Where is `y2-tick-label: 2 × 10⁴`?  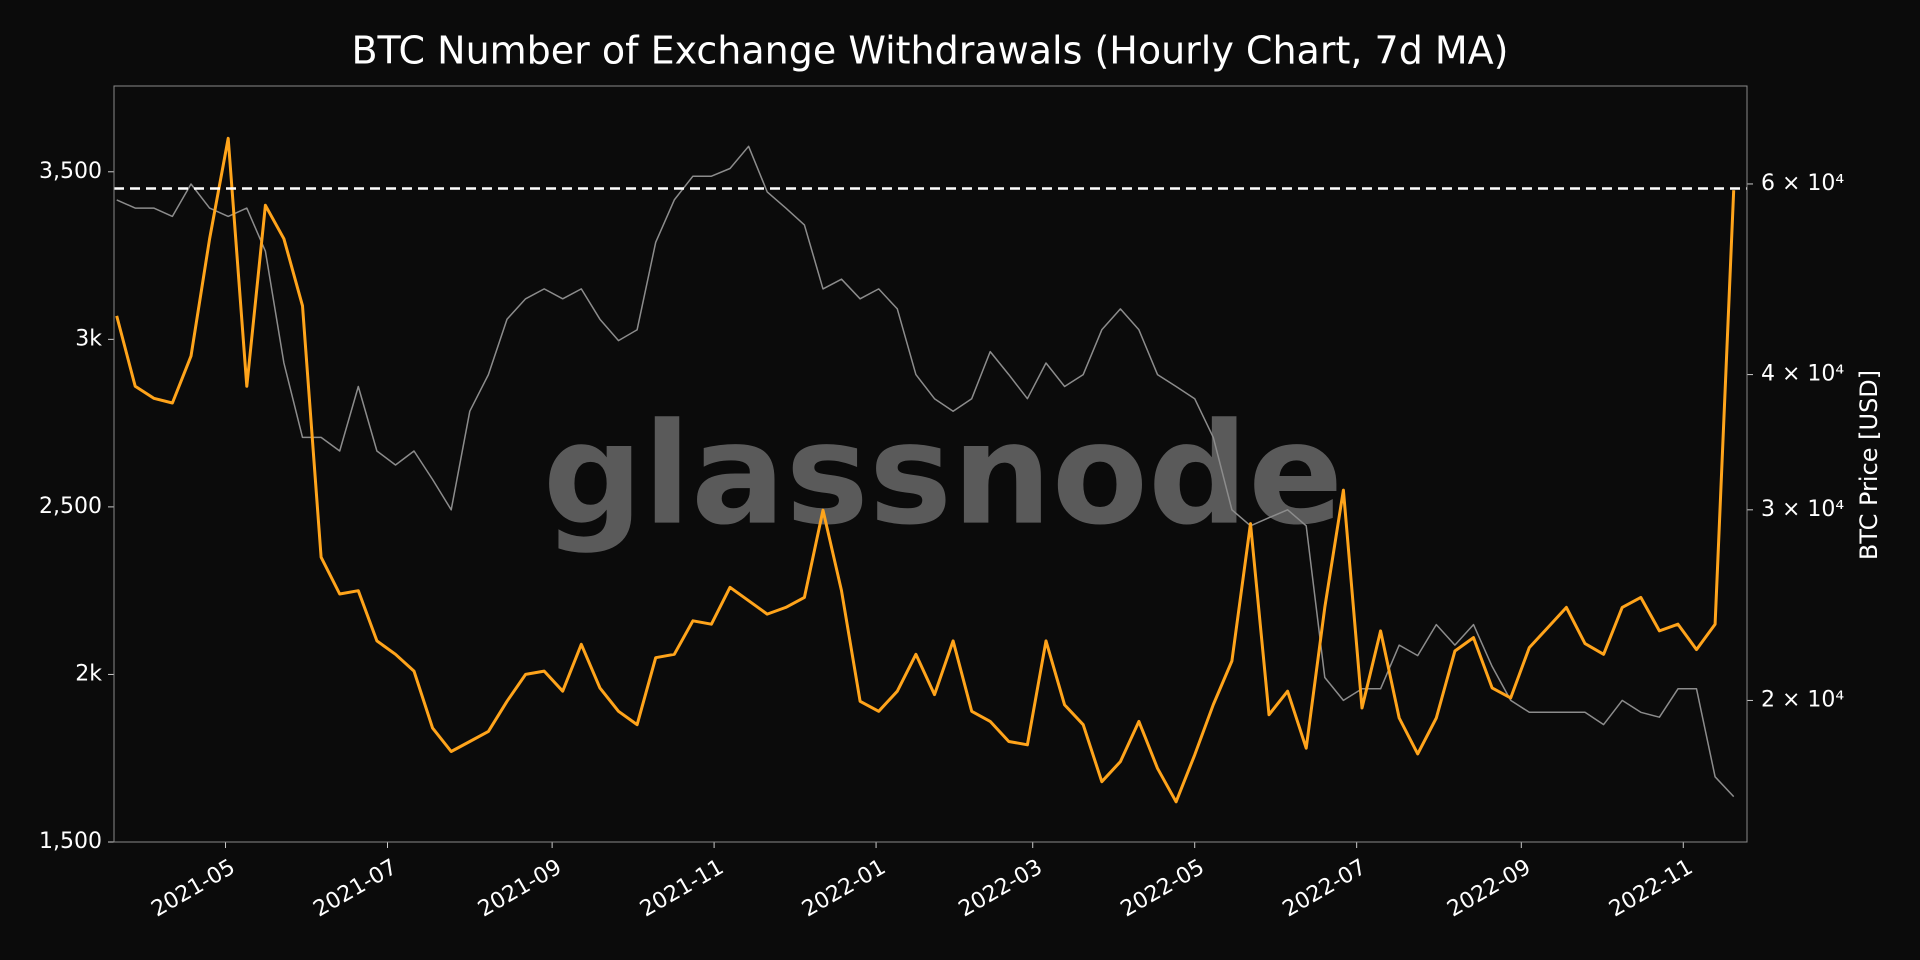
y2-tick-label: 2 × 10⁴ is located at coordinates (1802, 699).